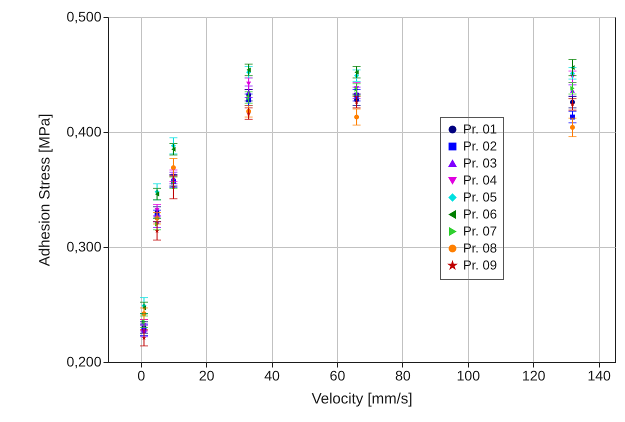  What do you see at coordinates (362, 399) in the screenshot?
I see `x-axis-title: Velocity [mm/s]` at bounding box center [362, 399].